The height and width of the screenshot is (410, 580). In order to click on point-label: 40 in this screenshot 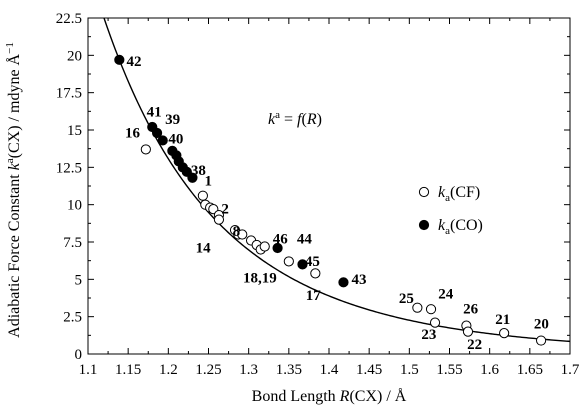, I will do `click(175, 139)`.